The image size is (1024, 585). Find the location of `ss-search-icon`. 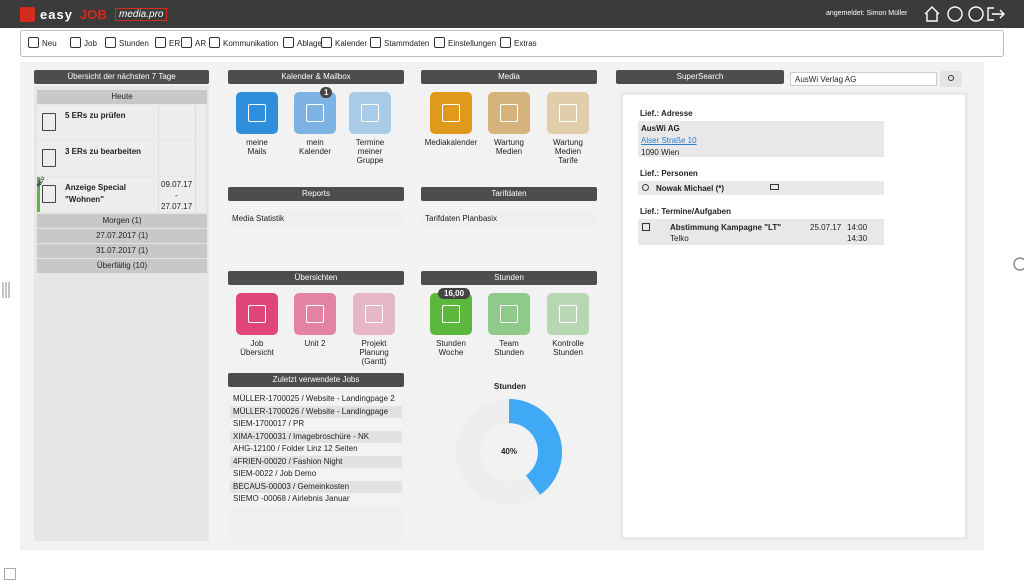

ss-search-icon is located at coordinates (951, 78).